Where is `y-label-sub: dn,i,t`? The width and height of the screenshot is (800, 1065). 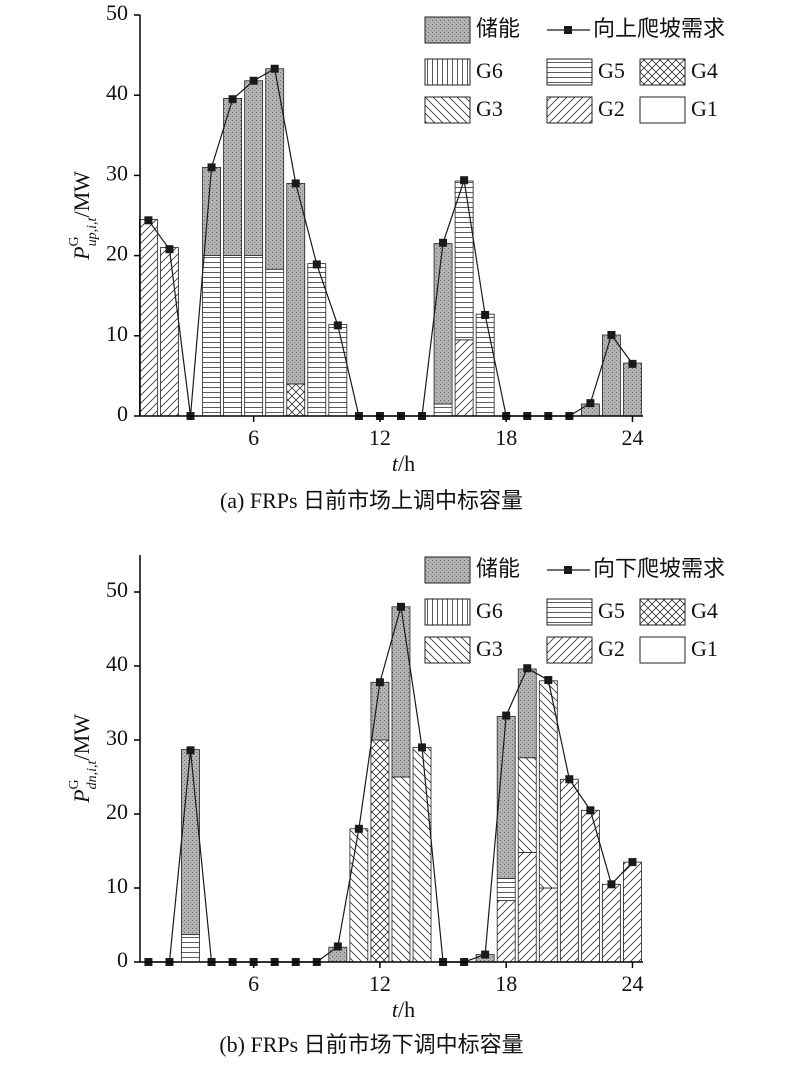 y-label-sub: dn,i,t is located at coordinates (92, 774).